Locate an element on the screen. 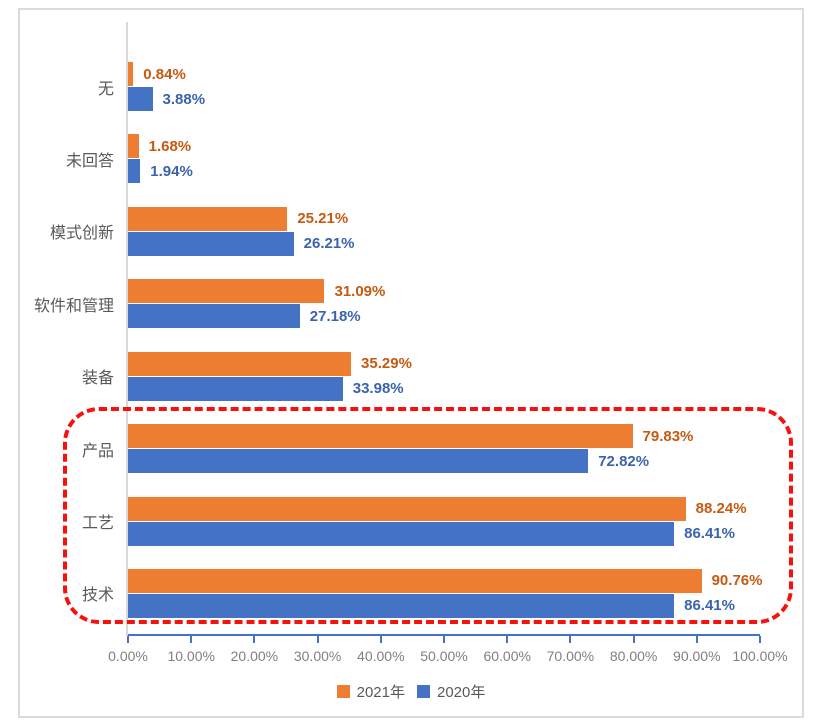  x-axis-tick-label: 60.00% is located at coordinates (507, 656).